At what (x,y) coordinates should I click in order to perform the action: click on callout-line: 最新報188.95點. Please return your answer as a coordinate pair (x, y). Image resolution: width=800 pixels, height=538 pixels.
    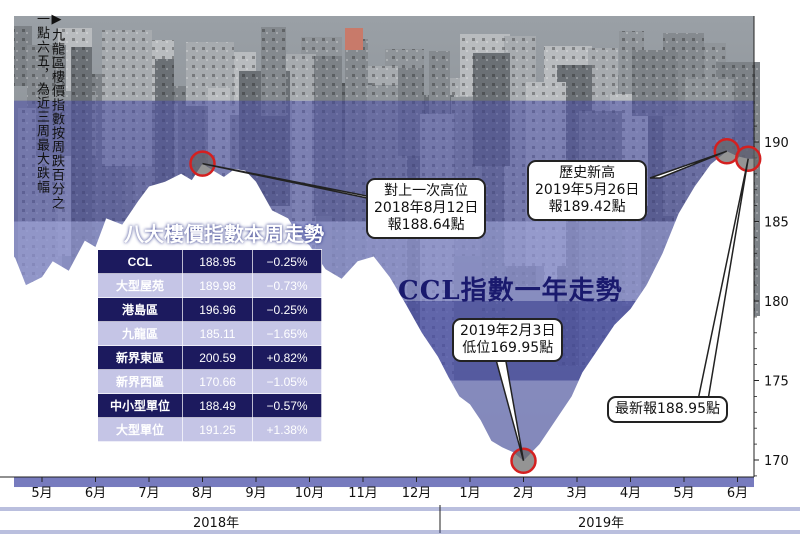
    Looking at the image, I should click on (667, 409).